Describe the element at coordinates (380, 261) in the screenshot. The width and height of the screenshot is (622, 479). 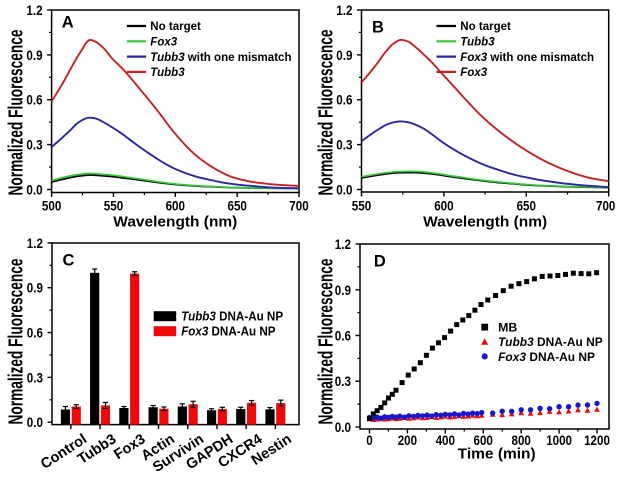
I see `svg-text: D` at that location.